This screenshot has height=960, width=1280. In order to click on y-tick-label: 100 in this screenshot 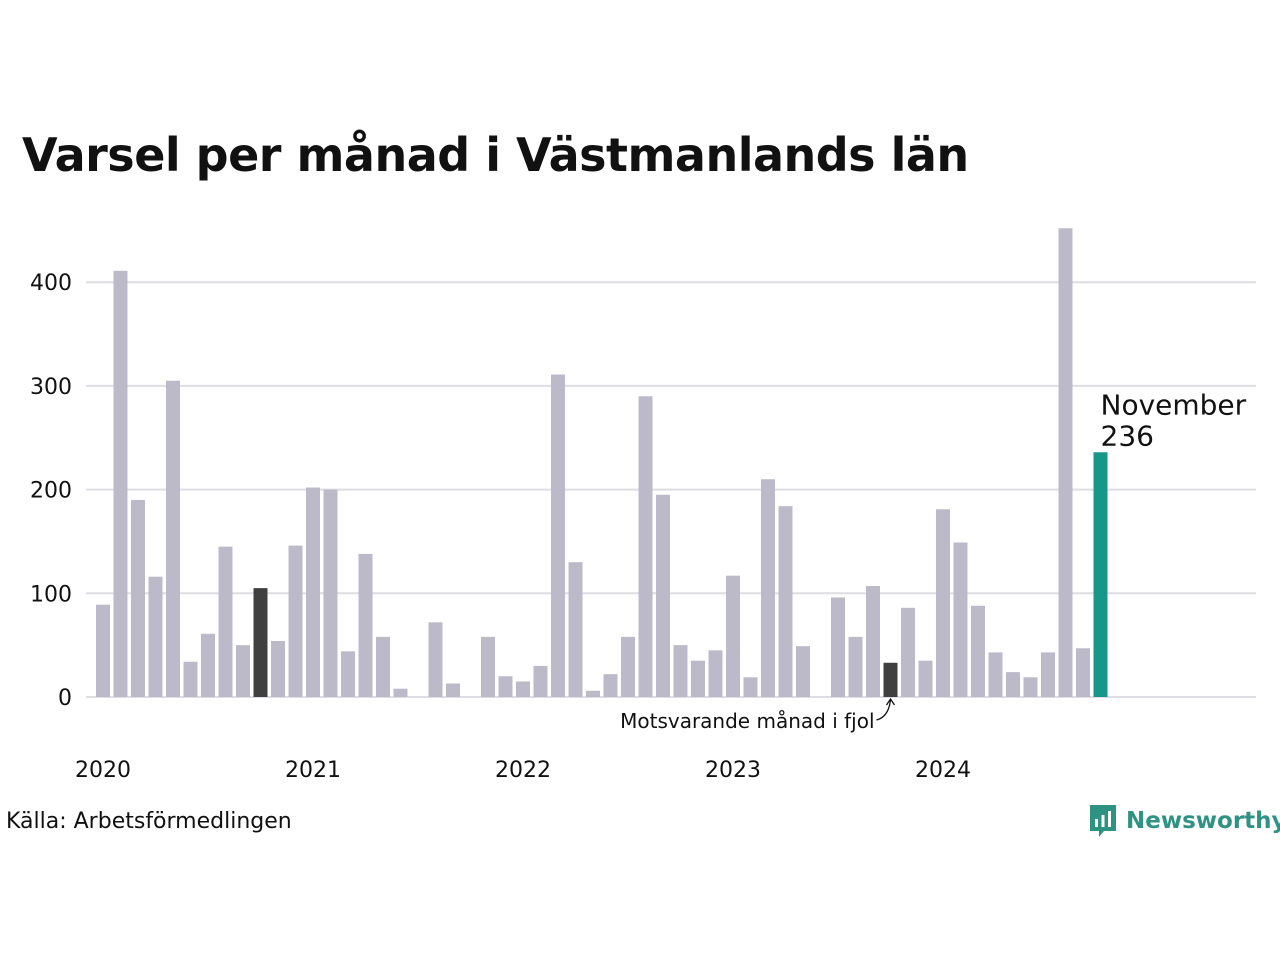, I will do `click(51, 594)`.